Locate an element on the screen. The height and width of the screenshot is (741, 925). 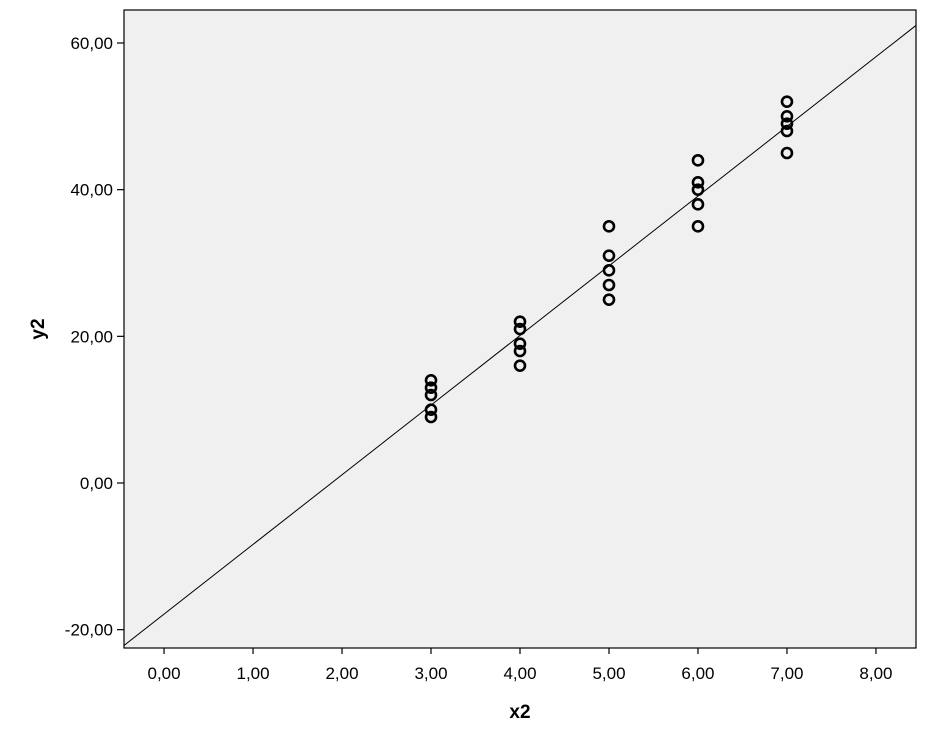
y-tick-label: 40,00 is located at coordinates (91, 190).